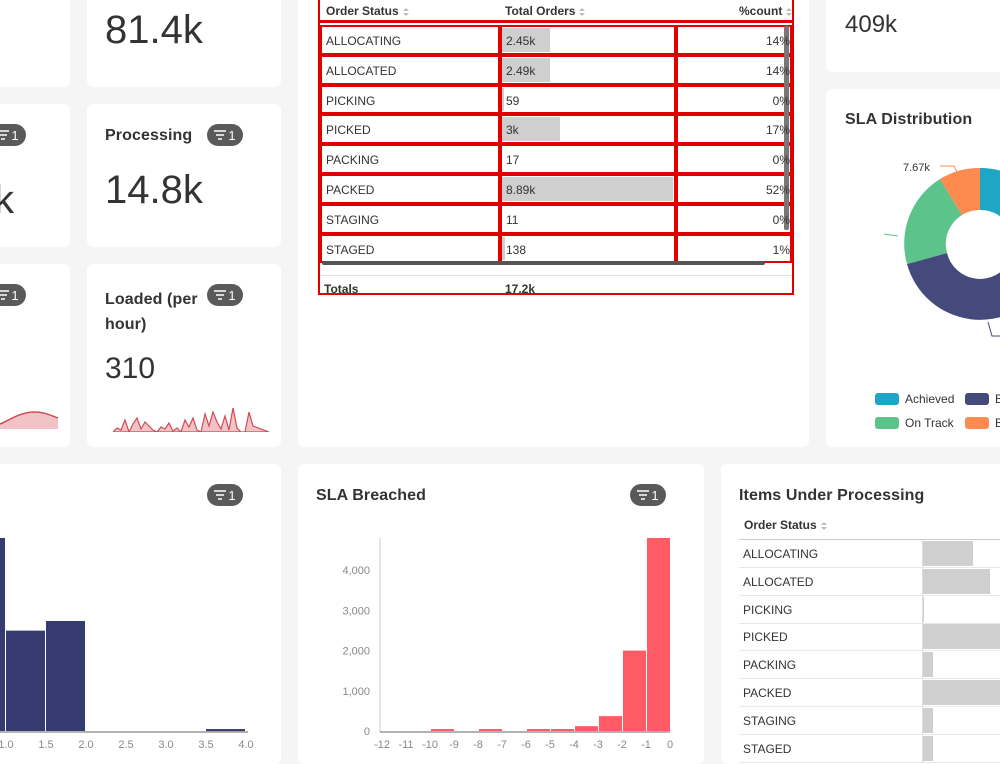 This screenshot has width=1000, height=764. I want to click on y-tick-label: 3,000, so click(356, 611).